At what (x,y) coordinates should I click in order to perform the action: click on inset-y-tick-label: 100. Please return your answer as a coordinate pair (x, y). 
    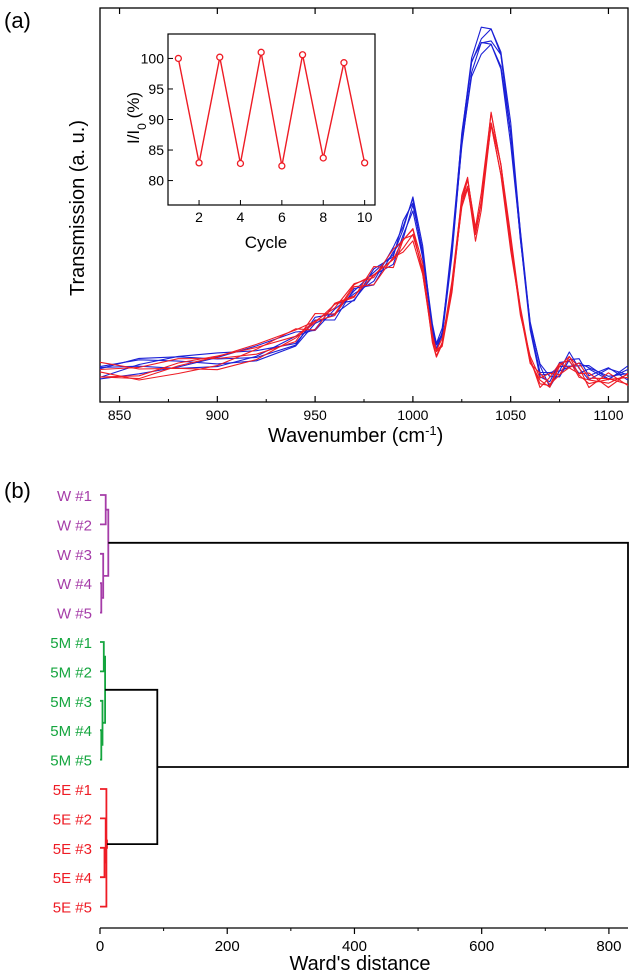
    Looking at the image, I should click on (153, 58).